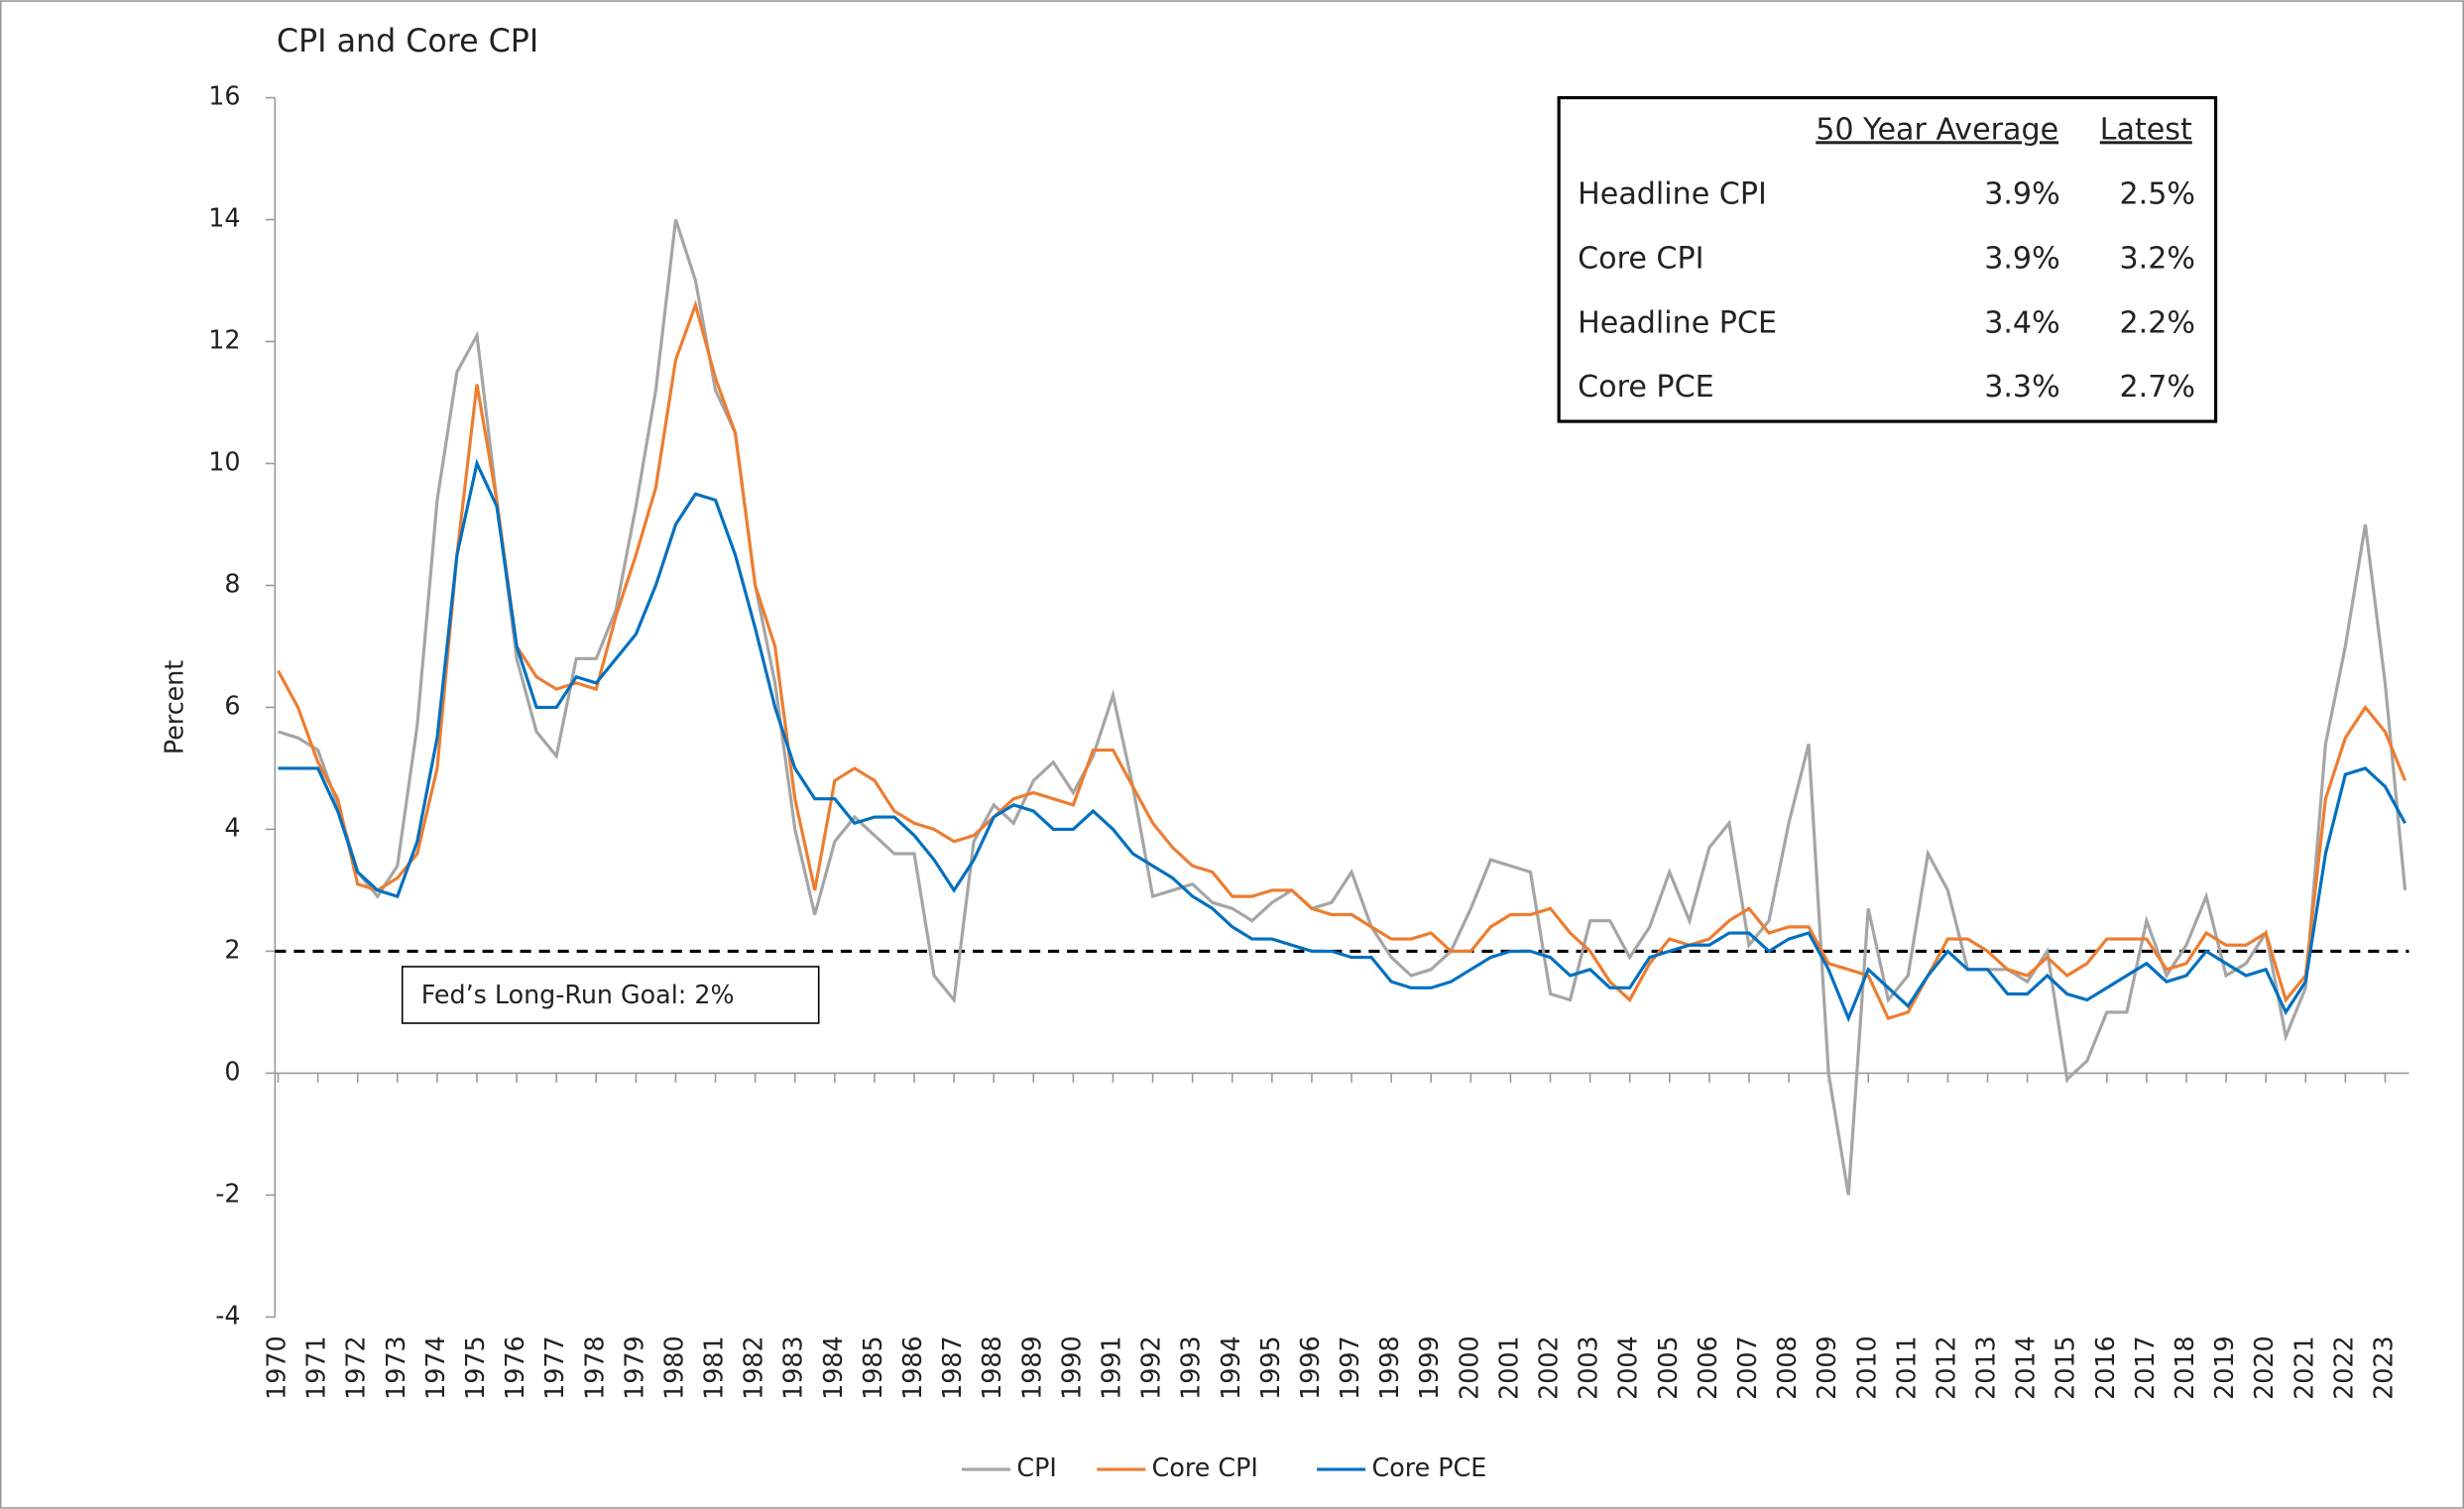 The height and width of the screenshot is (1509, 2464). I want to click on x-tick-label: 1992, so click(1151, 1367).